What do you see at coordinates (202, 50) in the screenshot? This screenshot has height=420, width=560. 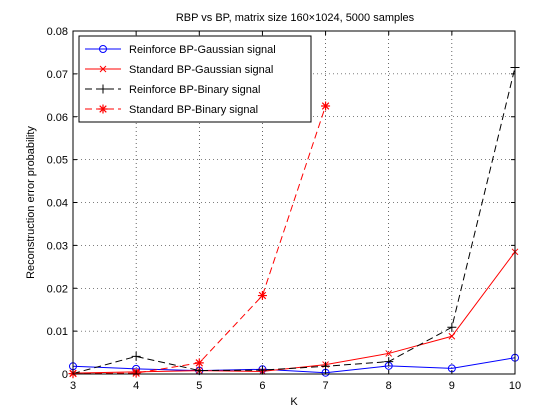 I see `legend-label: Reinforce BP-Gaussian signal` at bounding box center [202, 50].